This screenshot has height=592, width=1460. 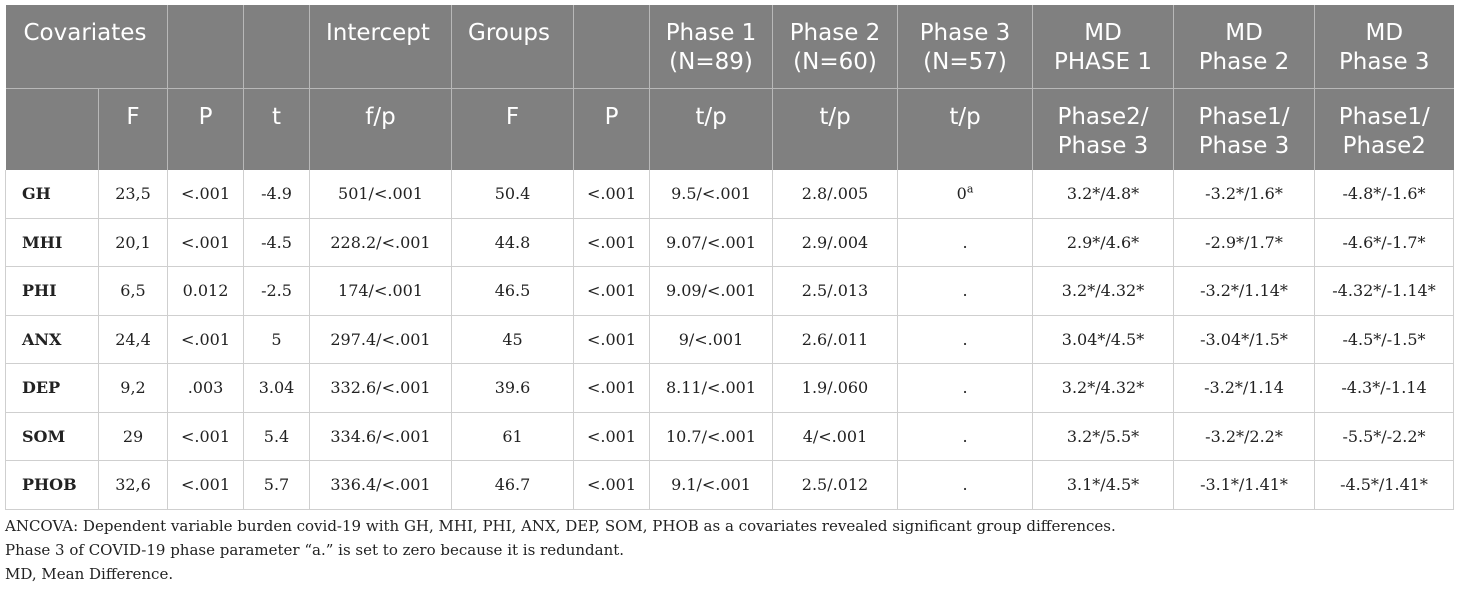 I want to click on table-cell: 228.2/<.001, so click(x=380, y=242).